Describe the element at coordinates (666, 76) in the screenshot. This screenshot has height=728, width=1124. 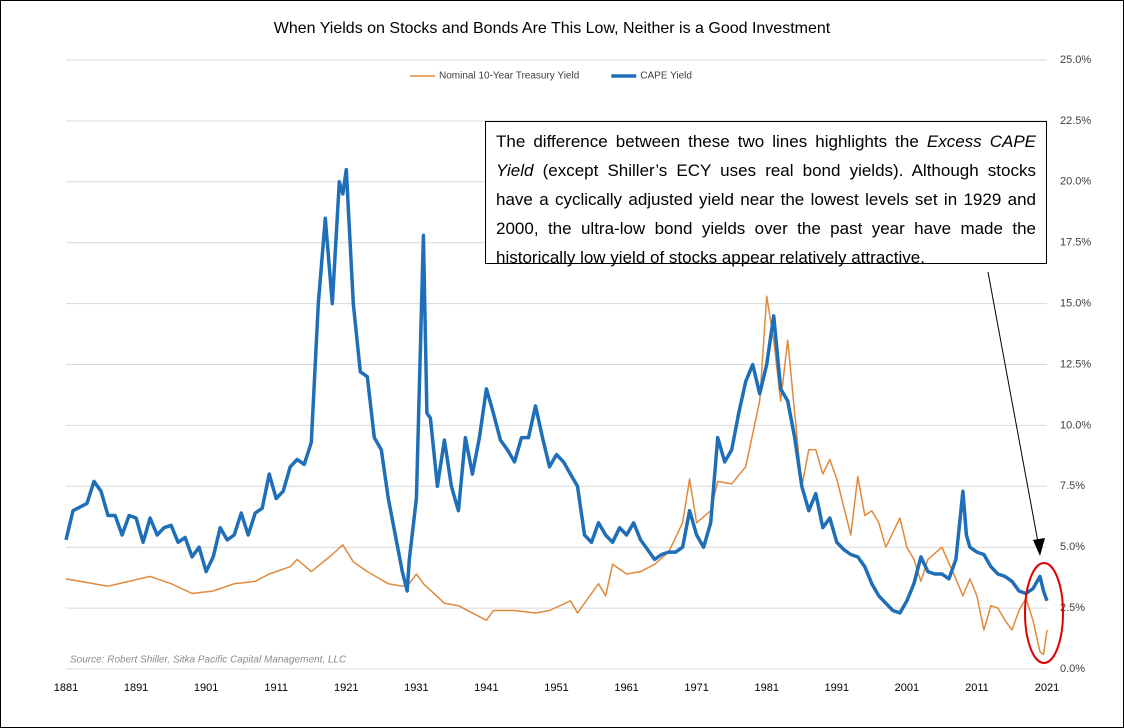
I see `legend-label: CAPE Yield` at that location.